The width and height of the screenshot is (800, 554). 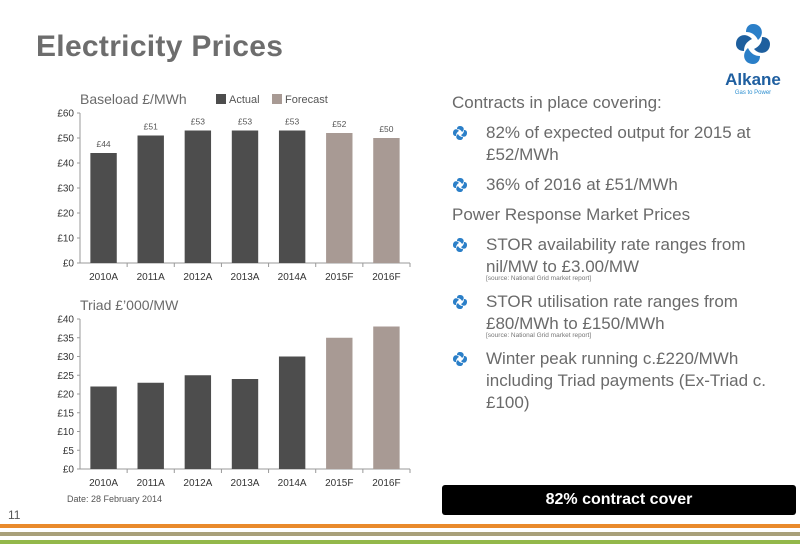 I want to click on chart1-ytick-label: £40, so click(x=65, y=164).